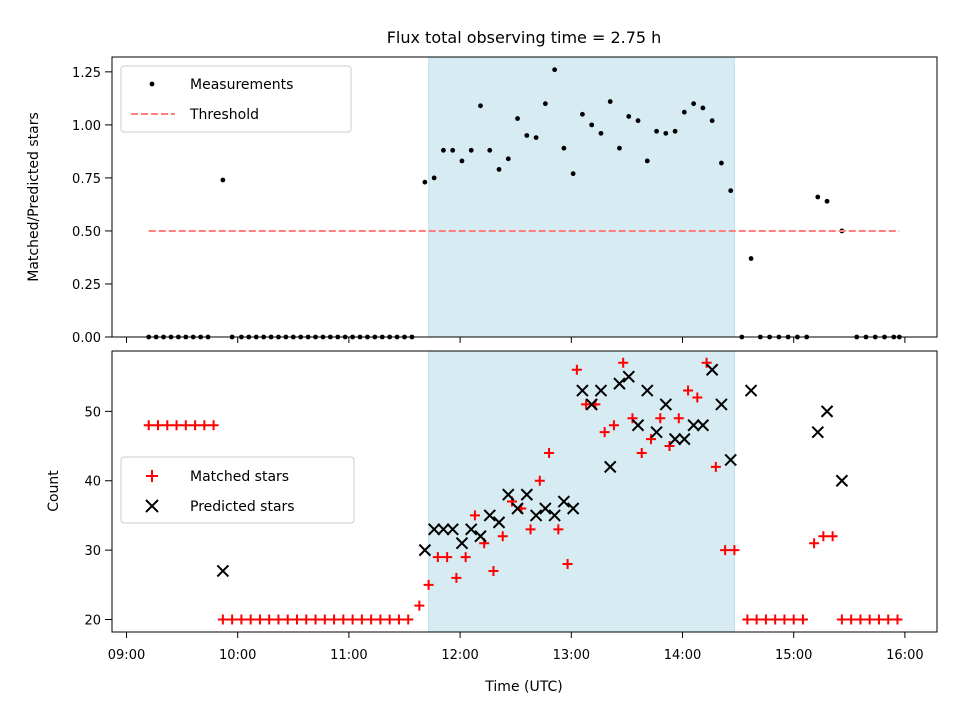 The width and height of the screenshot is (960, 724). Describe the element at coordinates (86, 232) in the screenshot. I see `y-tick-label: 0.50` at that location.